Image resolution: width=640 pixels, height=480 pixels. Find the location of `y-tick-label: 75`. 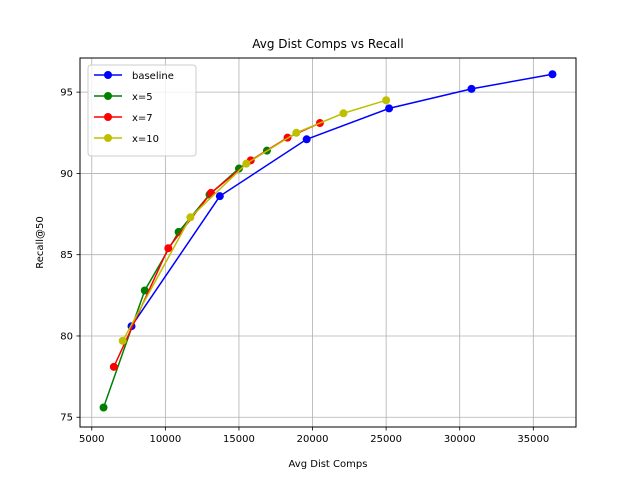

y-tick-label: 75 is located at coordinates (66, 418).